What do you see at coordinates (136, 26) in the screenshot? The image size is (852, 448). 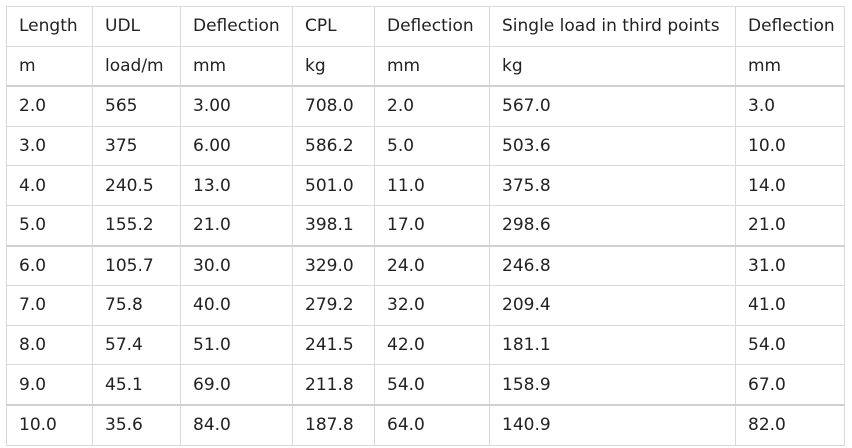 I see `header-udl: UDL` at bounding box center [136, 26].